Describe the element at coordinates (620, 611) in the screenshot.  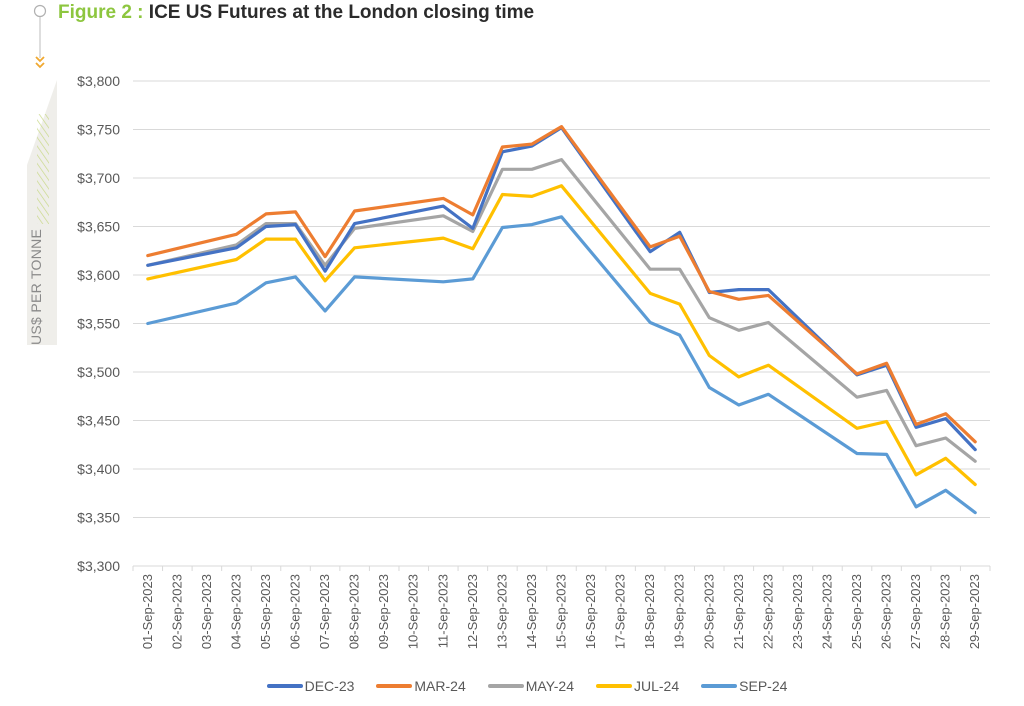
I see `x-tick-label: 17-Sep-2023` at that location.